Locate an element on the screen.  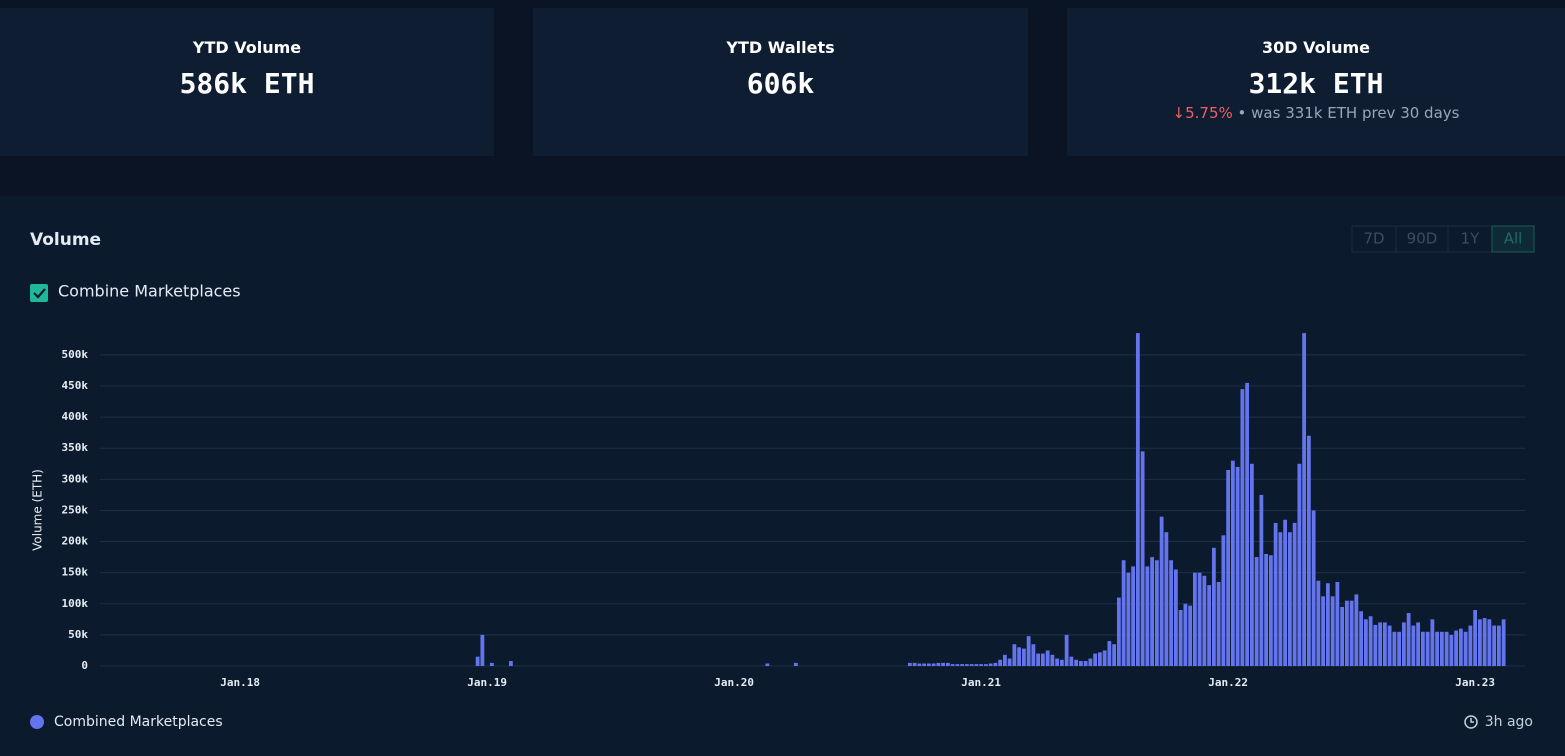
card-title: YTD Wallets is located at coordinates (780, 47).